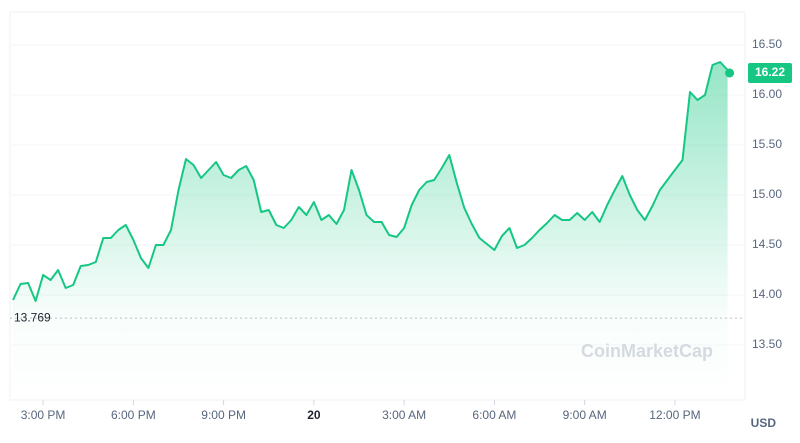 This screenshot has height=443, width=800. I want to click on x-tick-label: 3:00 PM, so click(43, 415).